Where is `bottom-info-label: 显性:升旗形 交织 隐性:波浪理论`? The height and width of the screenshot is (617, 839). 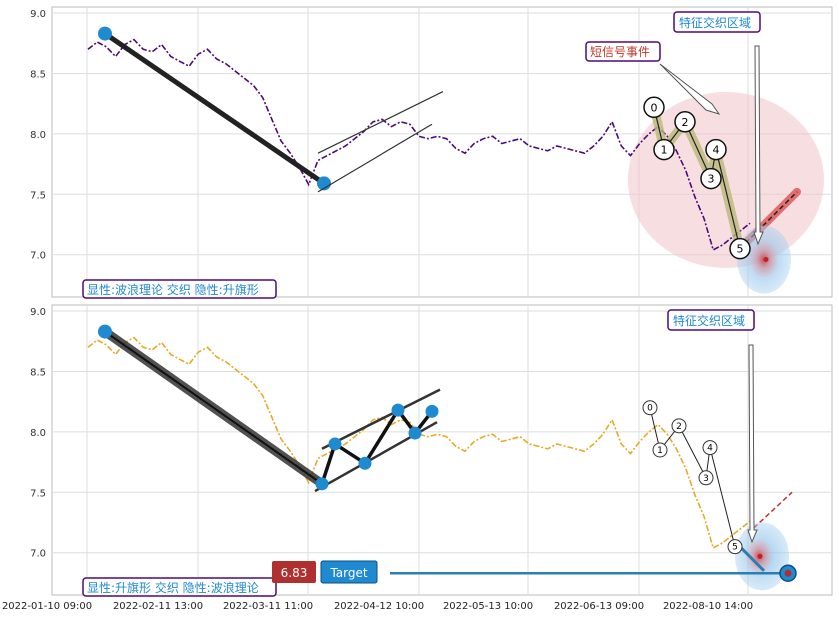 bottom-info-label: 显性:升旗形 交织 隐性:波浪理论 is located at coordinates (173, 587).